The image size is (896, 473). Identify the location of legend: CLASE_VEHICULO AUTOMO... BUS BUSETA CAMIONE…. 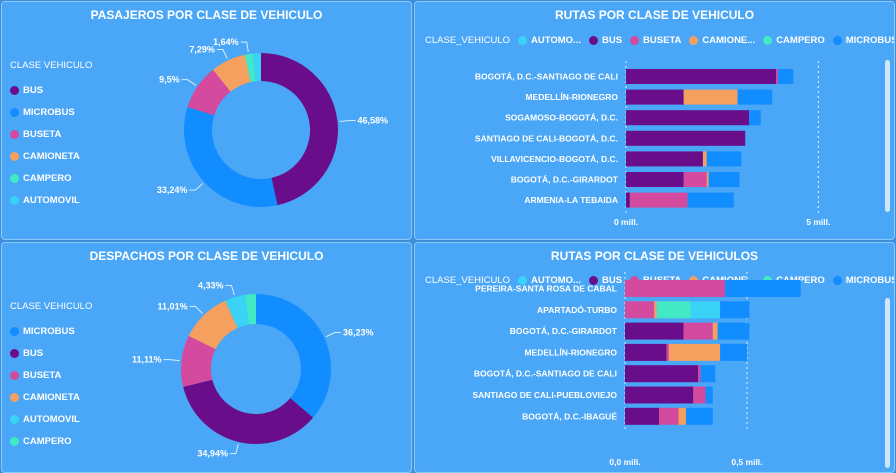
(659, 40).